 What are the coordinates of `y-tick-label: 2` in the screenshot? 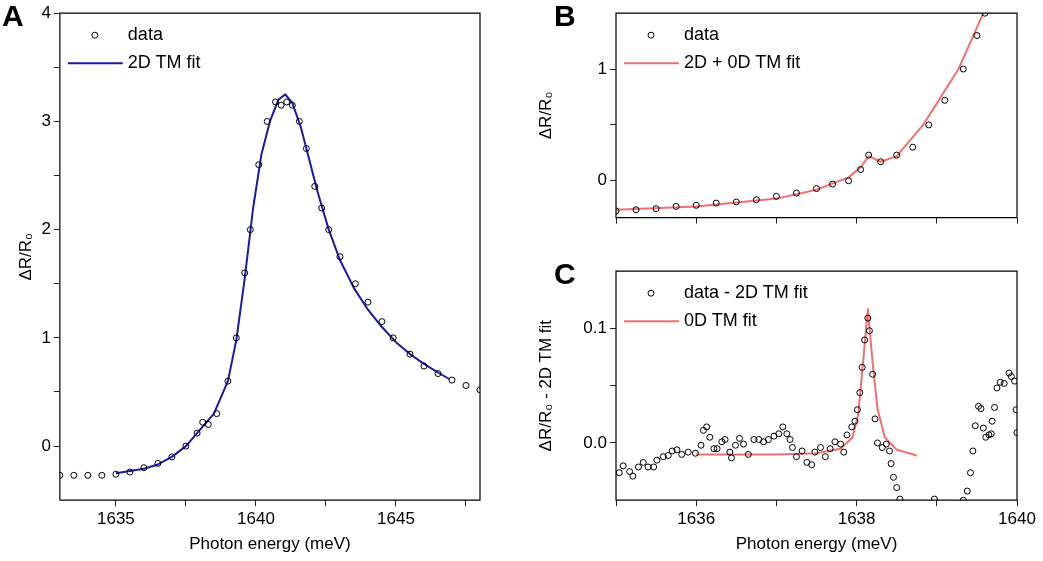 It's located at (46, 229).